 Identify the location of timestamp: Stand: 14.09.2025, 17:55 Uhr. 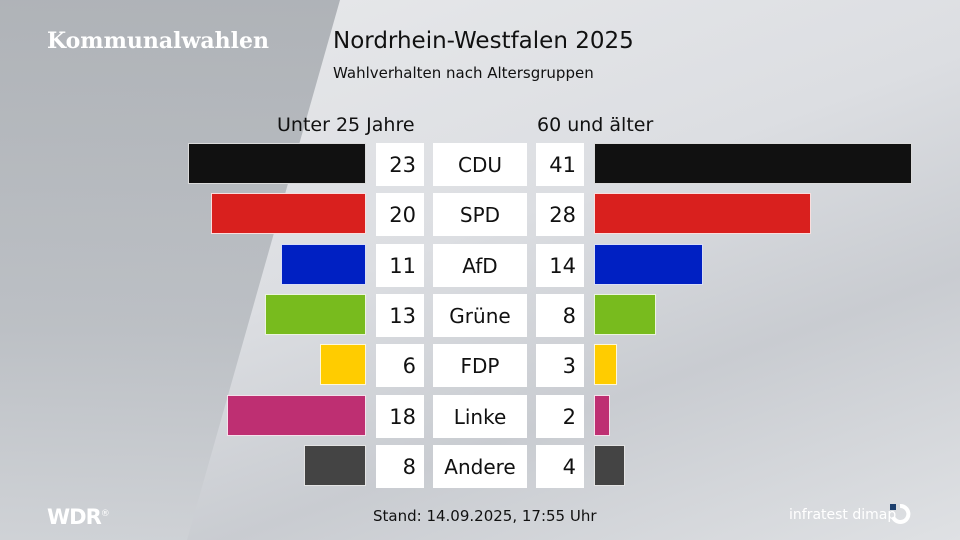
(485, 516).